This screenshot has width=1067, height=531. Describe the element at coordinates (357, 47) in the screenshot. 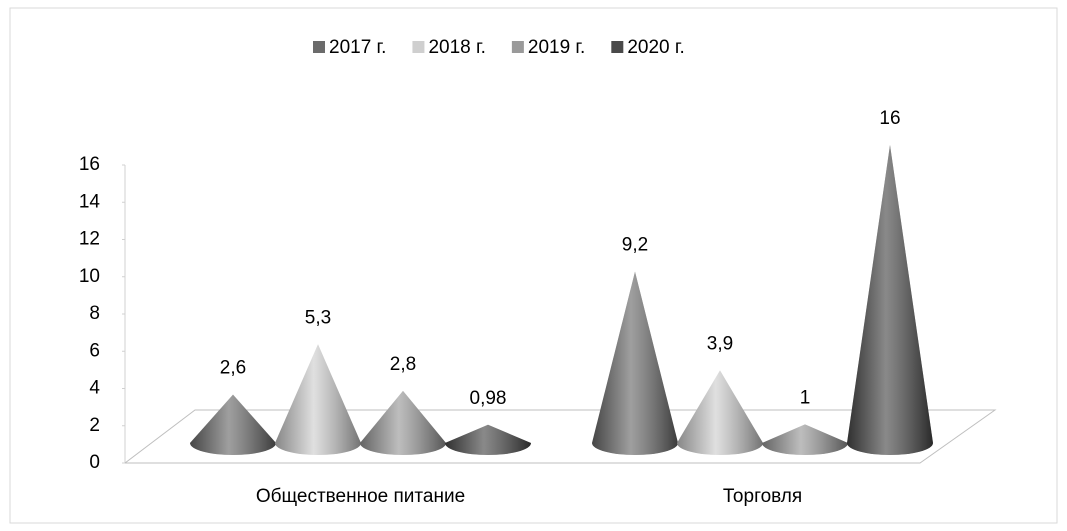

I see `legend-label: 2017 г.` at that location.